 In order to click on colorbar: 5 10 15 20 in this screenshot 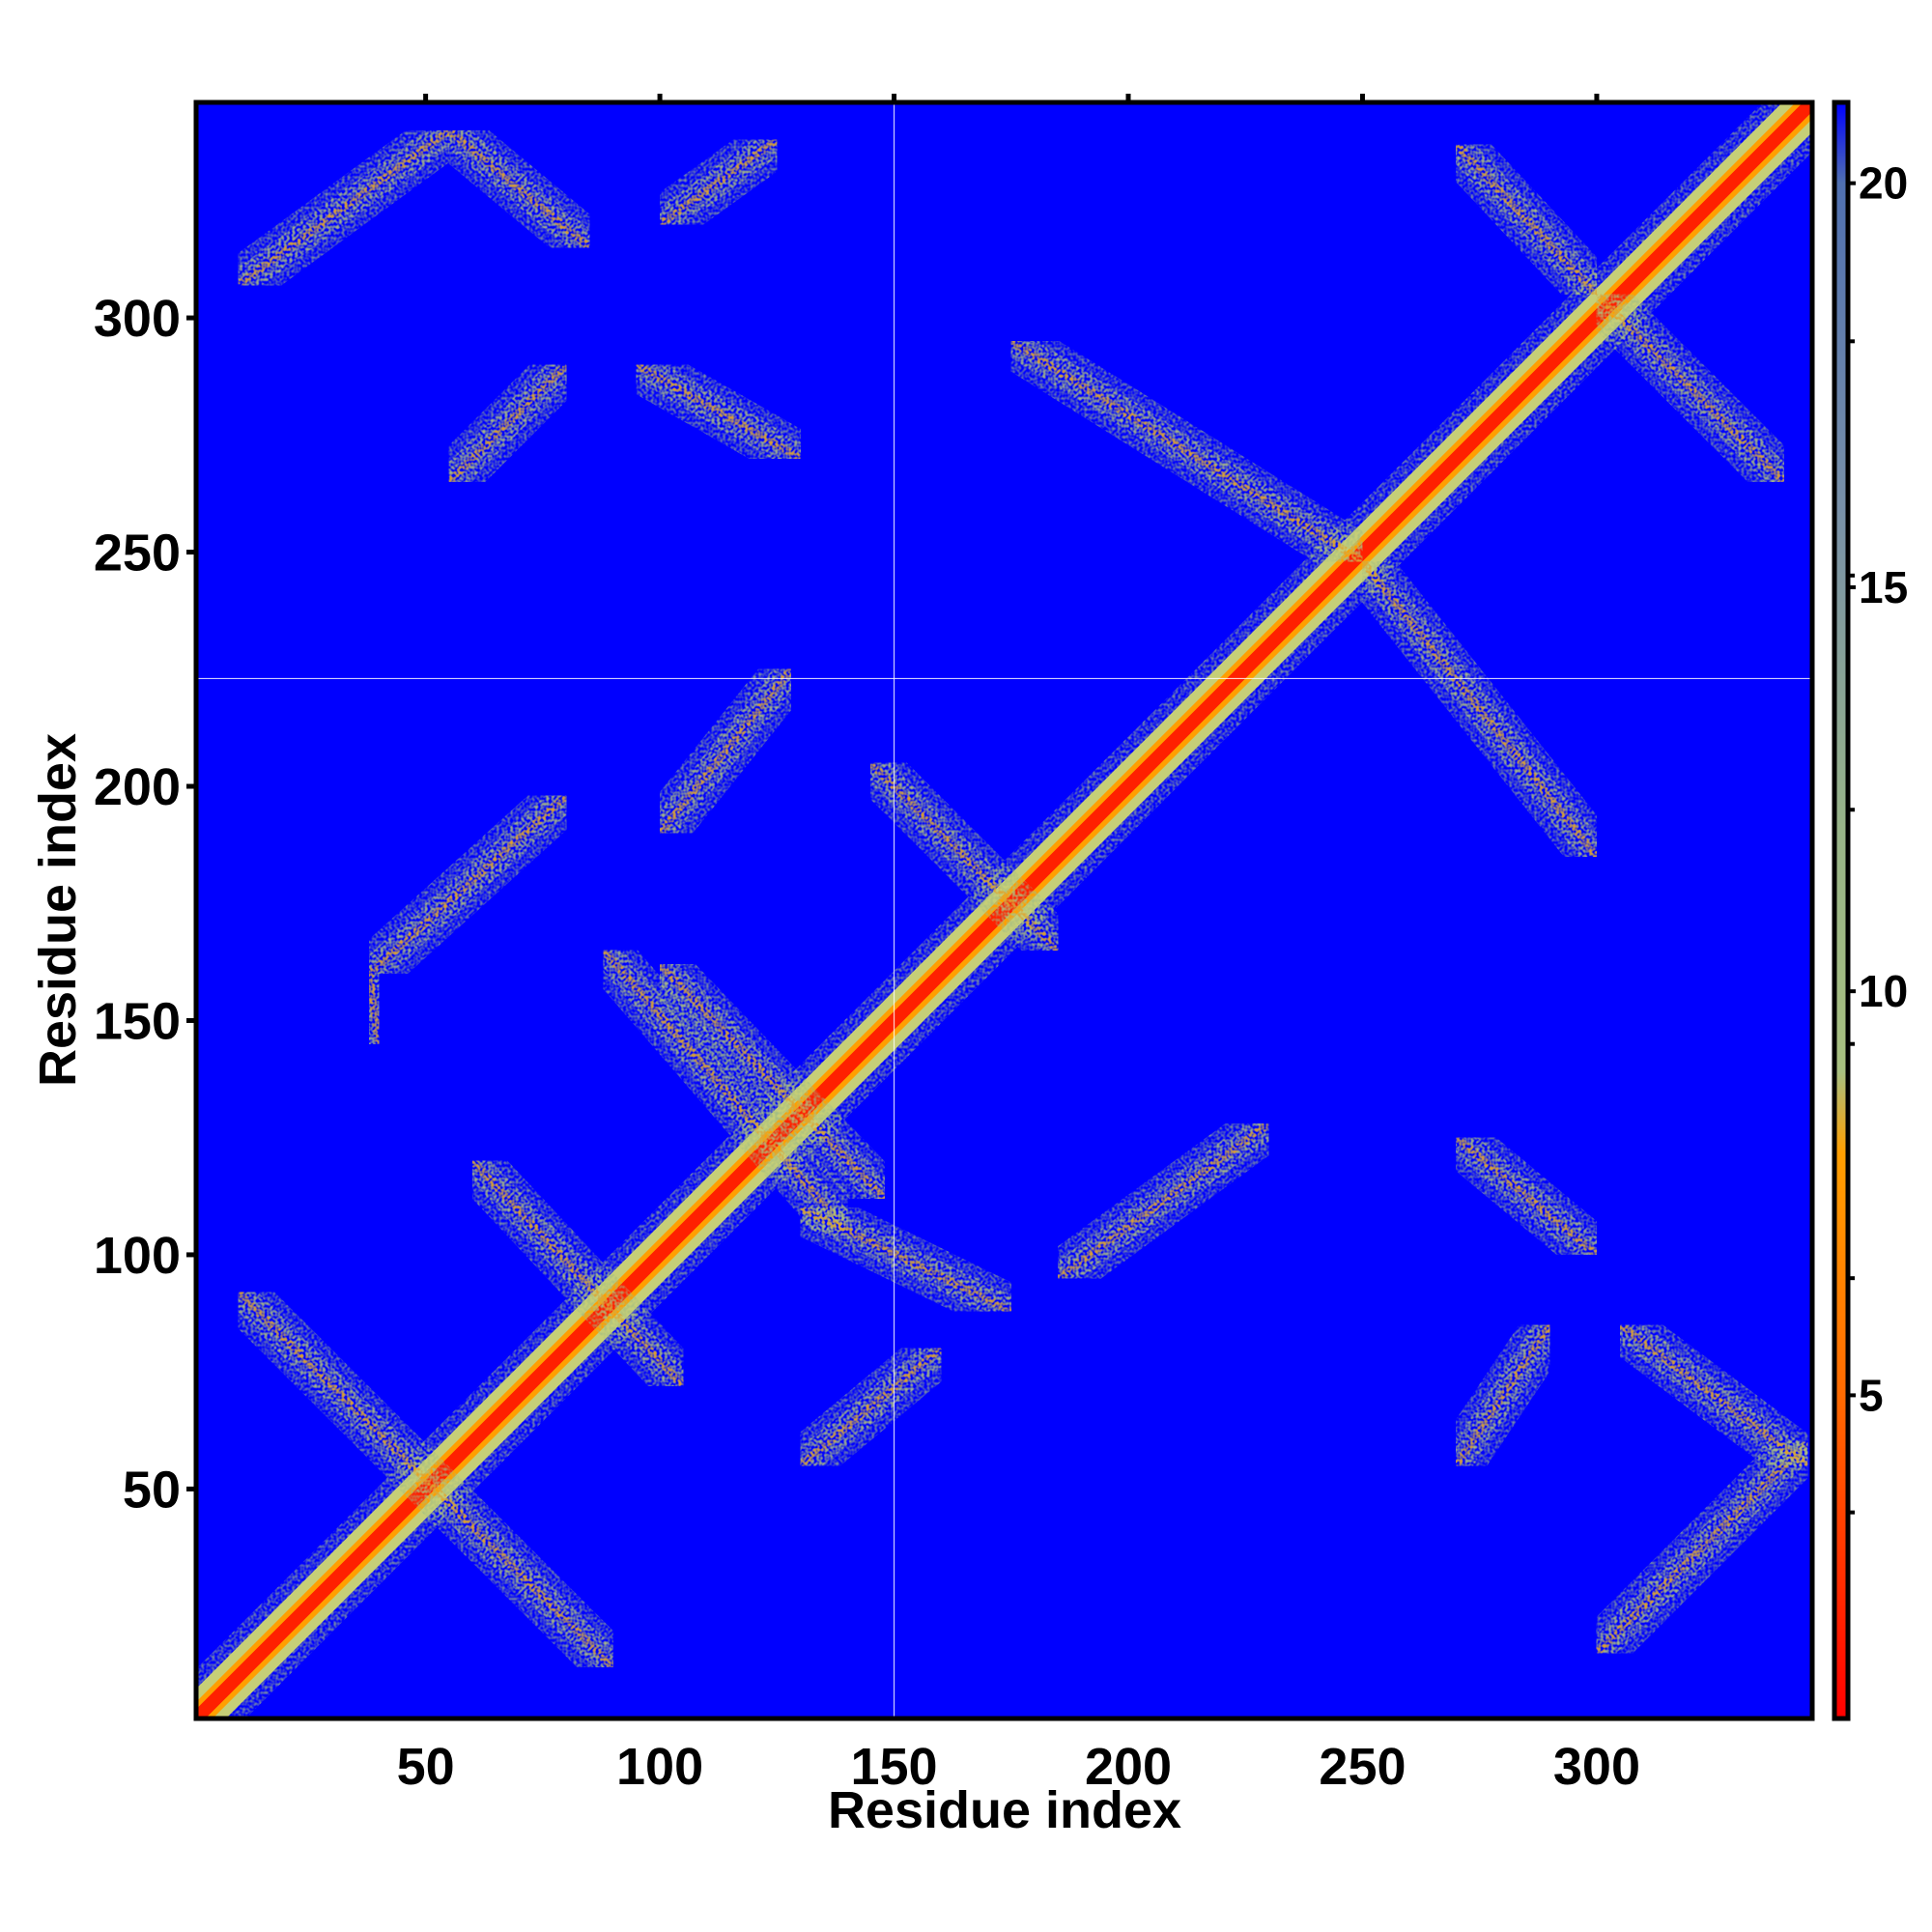, I will do `click(1870, 910)`.